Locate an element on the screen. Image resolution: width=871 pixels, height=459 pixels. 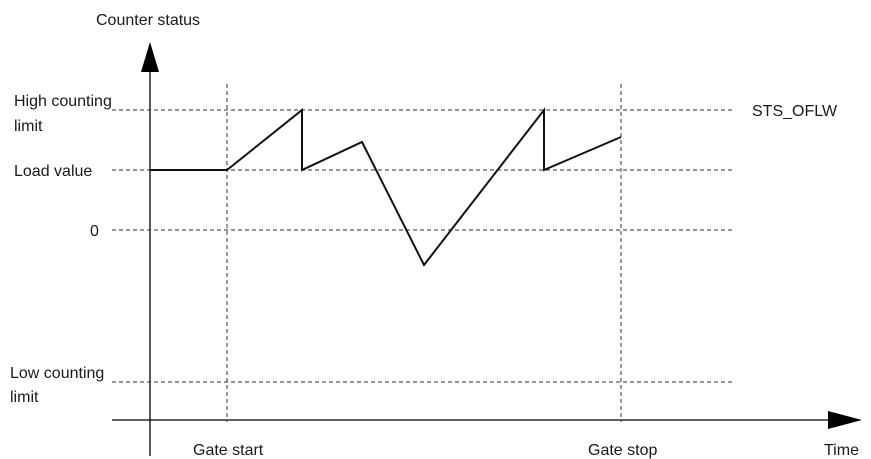
high-limit-label-line2: limit is located at coordinates (28, 126).